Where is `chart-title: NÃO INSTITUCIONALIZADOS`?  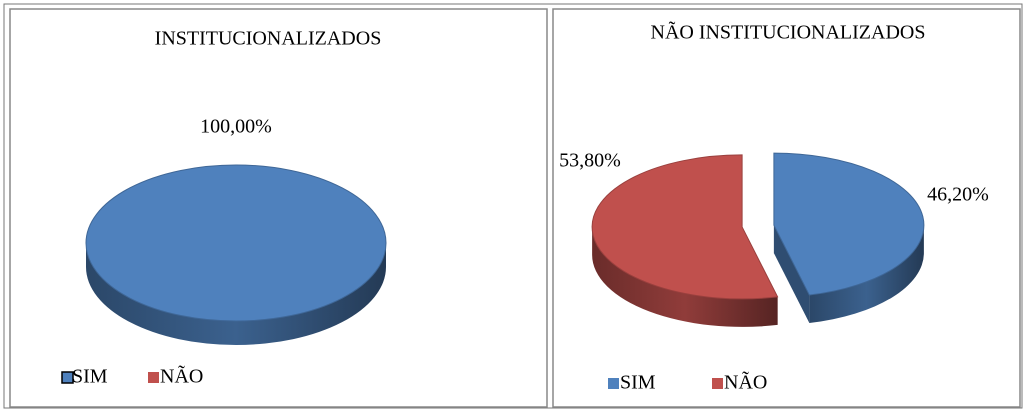
chart-title: NÃO INSTITUCIONALIZADOS is located at coordinates (788, 32).